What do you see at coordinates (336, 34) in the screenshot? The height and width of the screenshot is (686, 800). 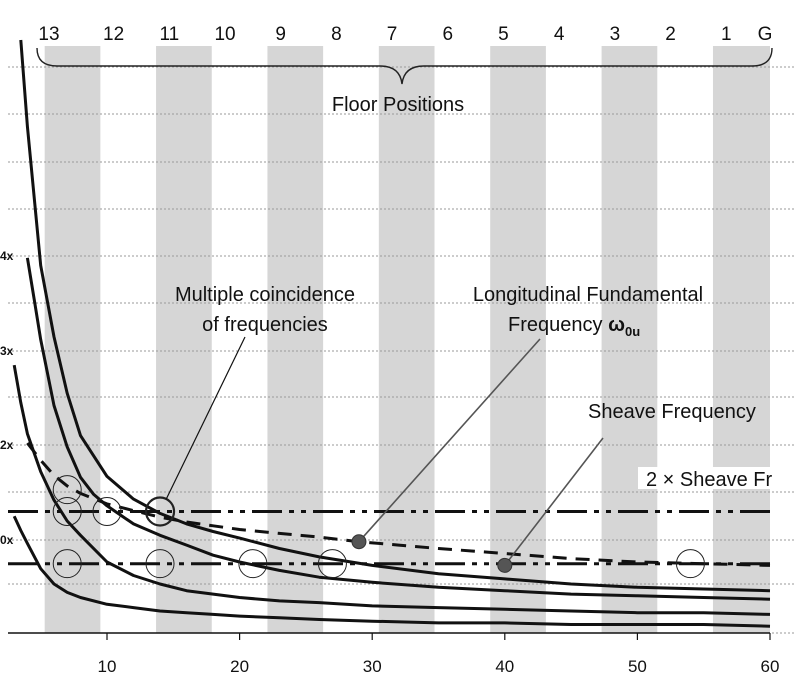 I see `floor-label-8: 8` at bounding box center [336, 34].